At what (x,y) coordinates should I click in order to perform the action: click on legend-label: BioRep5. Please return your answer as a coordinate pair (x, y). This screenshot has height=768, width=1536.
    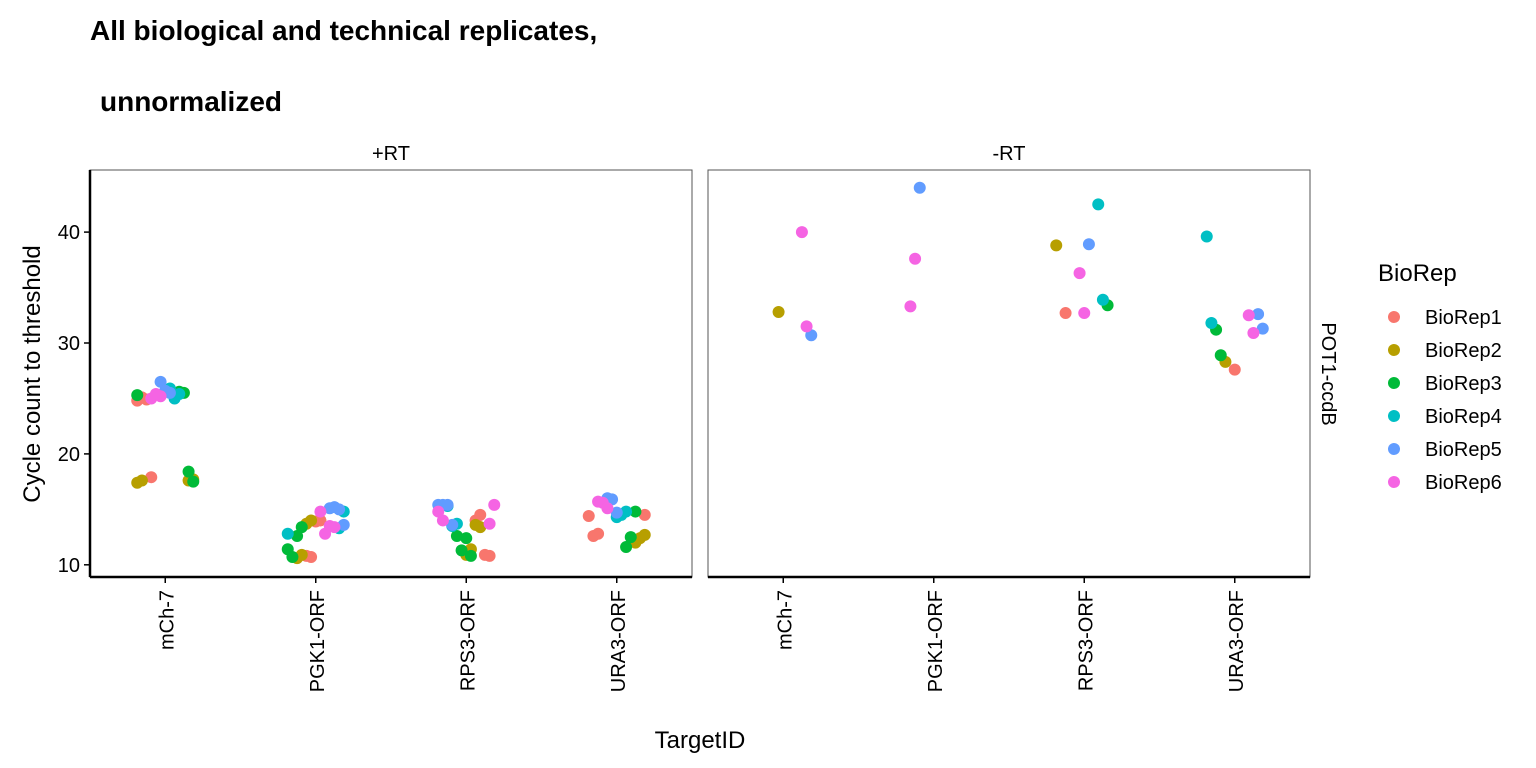
    Looking at the image, I should click on (1463, 450).